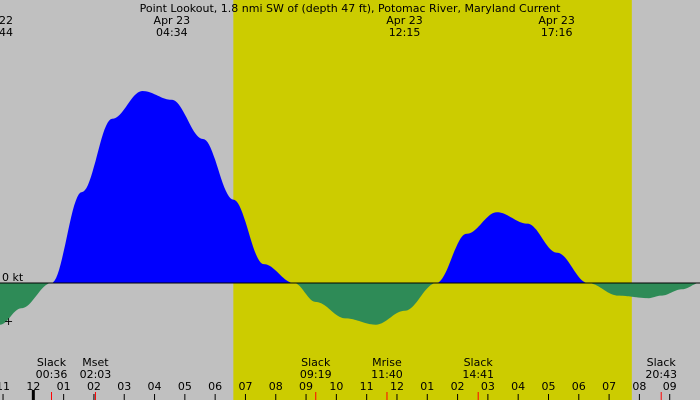  Describe the element at coordinates (13, 277) in the screenshot. I see `zero-label: 0 kt` at that location.